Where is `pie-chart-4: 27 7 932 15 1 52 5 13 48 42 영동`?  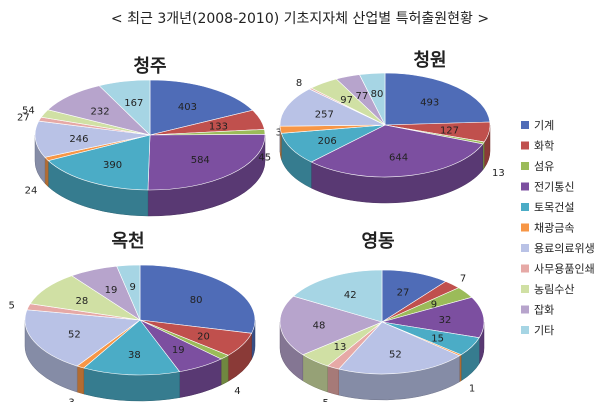
pie-chart-4: 27 7 932 15 1 52 5 13 48 42 영동 is located at coordinates (382, 316).